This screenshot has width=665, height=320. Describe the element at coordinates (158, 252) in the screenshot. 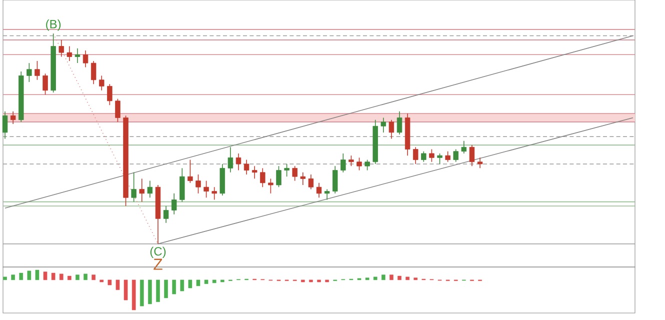

I see `annotation: (C)` at that location.